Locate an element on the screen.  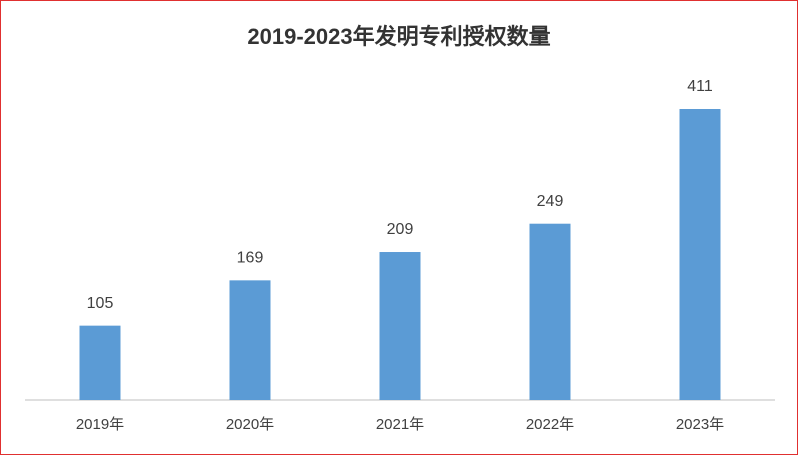
data-label: 169 is located at coordinates (250, 258).